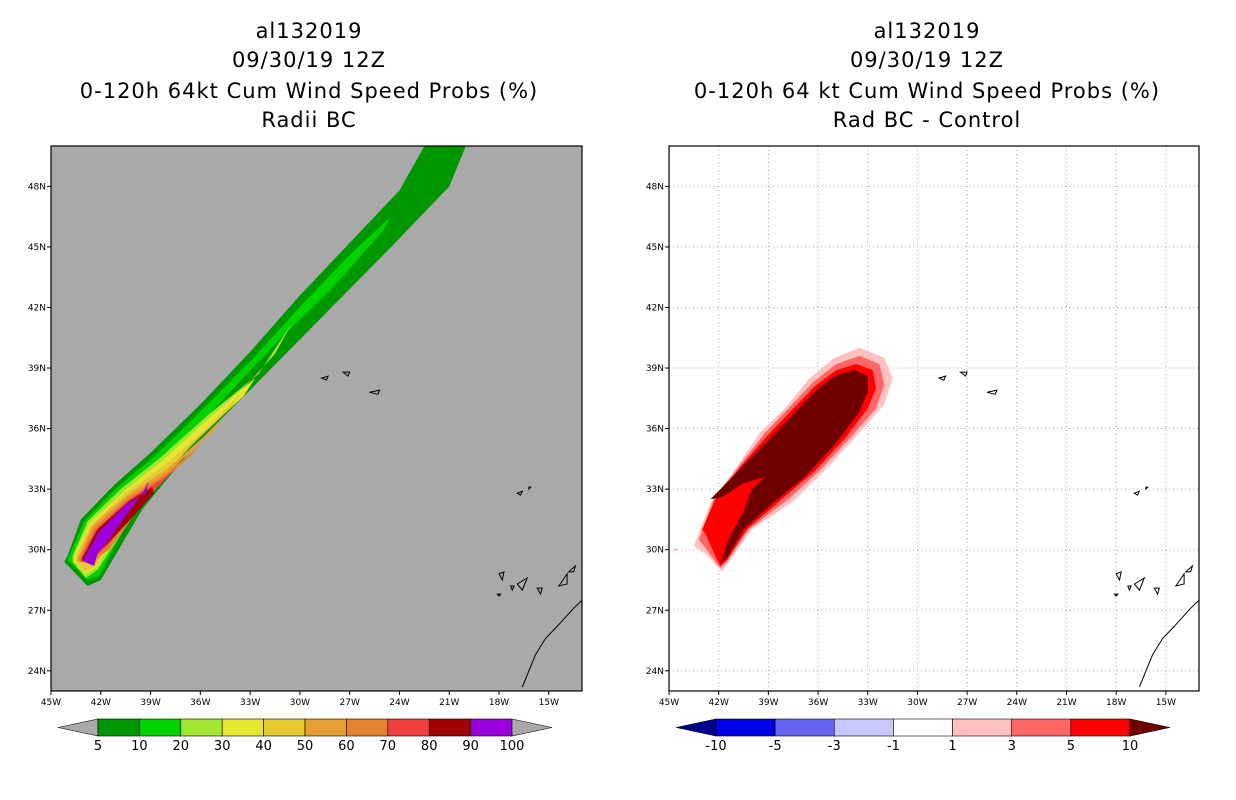 This screenshot has width=1236, height=800. I want to click on right-subtitle: Rad BC - Control, so click(927, 120).